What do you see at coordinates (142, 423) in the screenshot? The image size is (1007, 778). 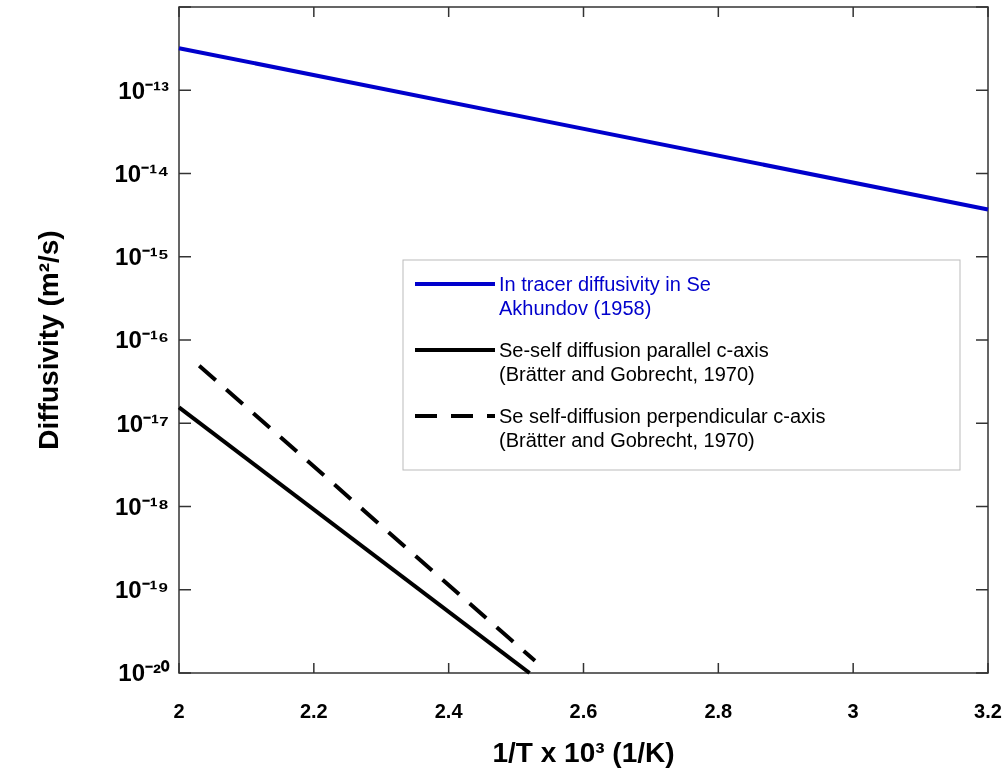 I see `y-tick-label: 10⁻¹⁷` at bounding box center [142, 423].